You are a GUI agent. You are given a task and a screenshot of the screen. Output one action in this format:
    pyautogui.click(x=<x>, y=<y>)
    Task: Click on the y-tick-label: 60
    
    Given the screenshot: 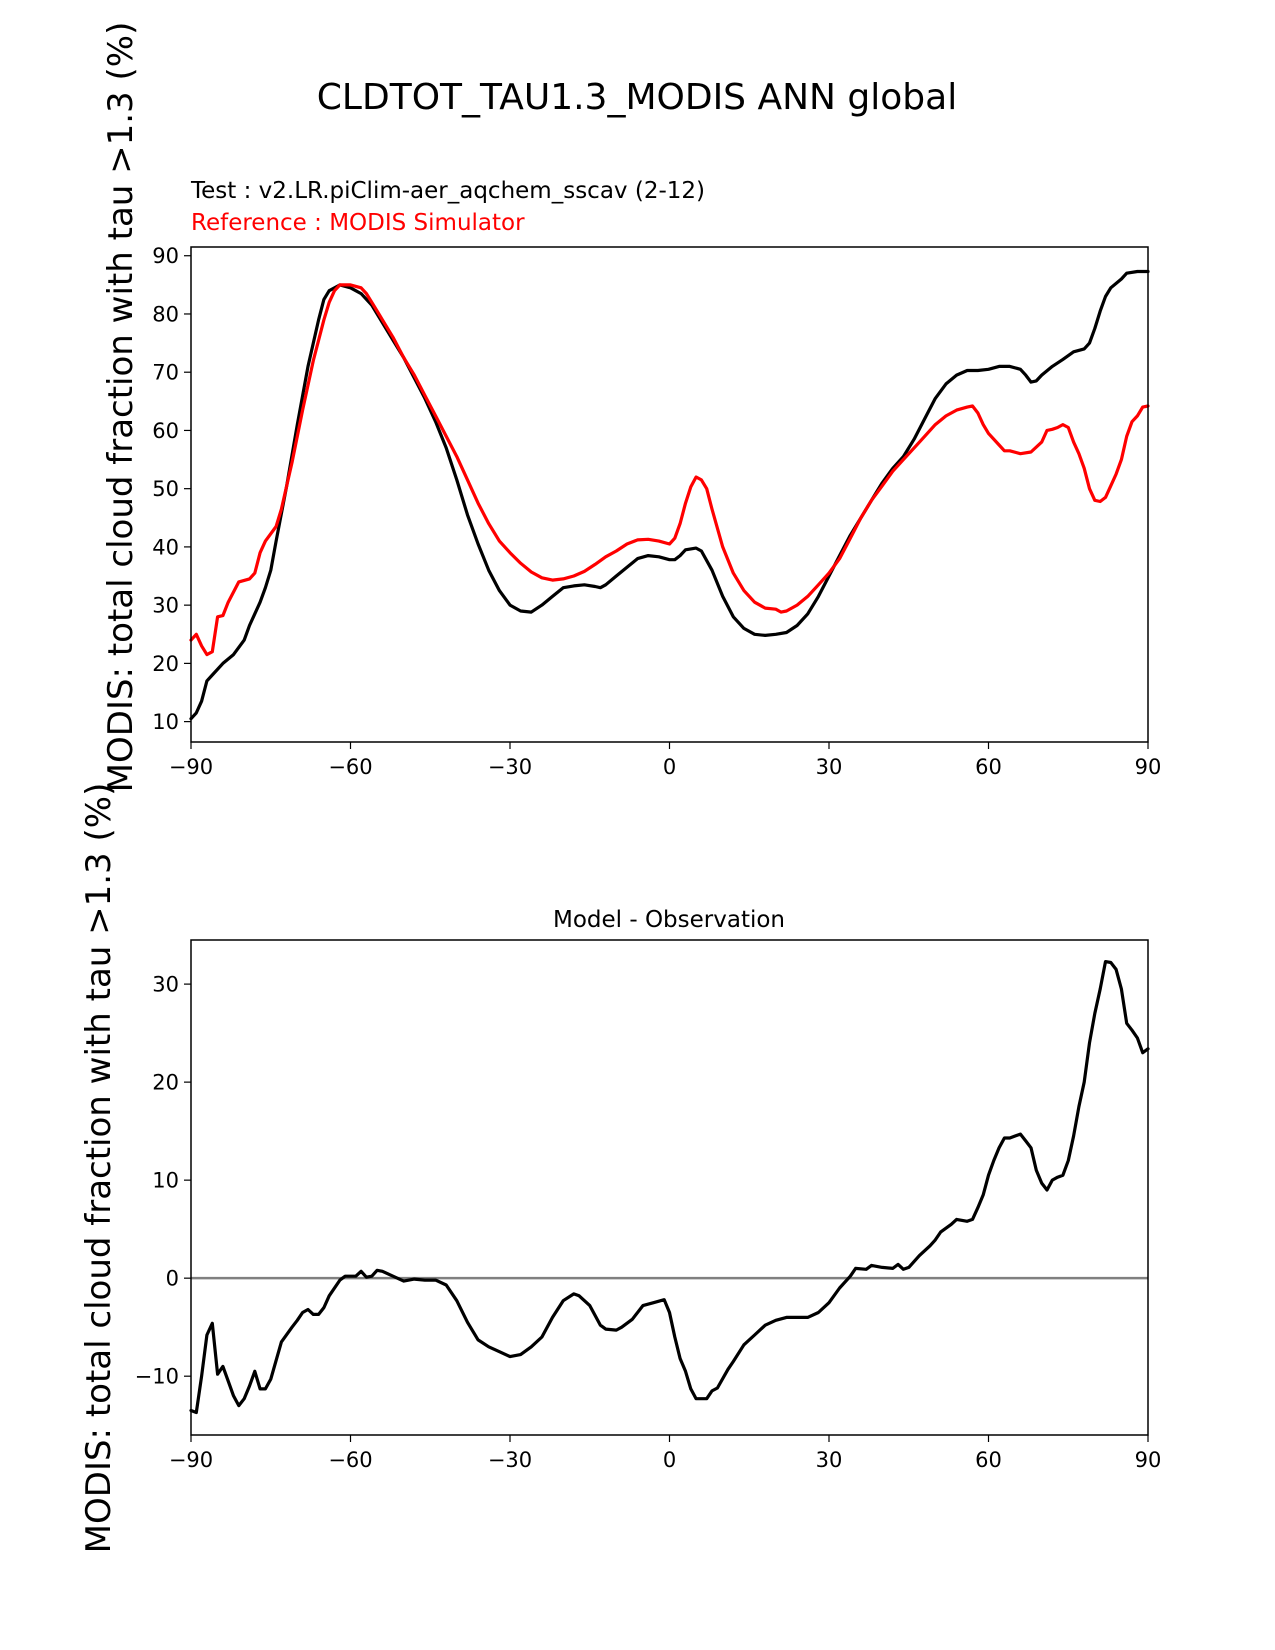 What is the action you would take?
    pyautogui.click(x=165, y=431)
    